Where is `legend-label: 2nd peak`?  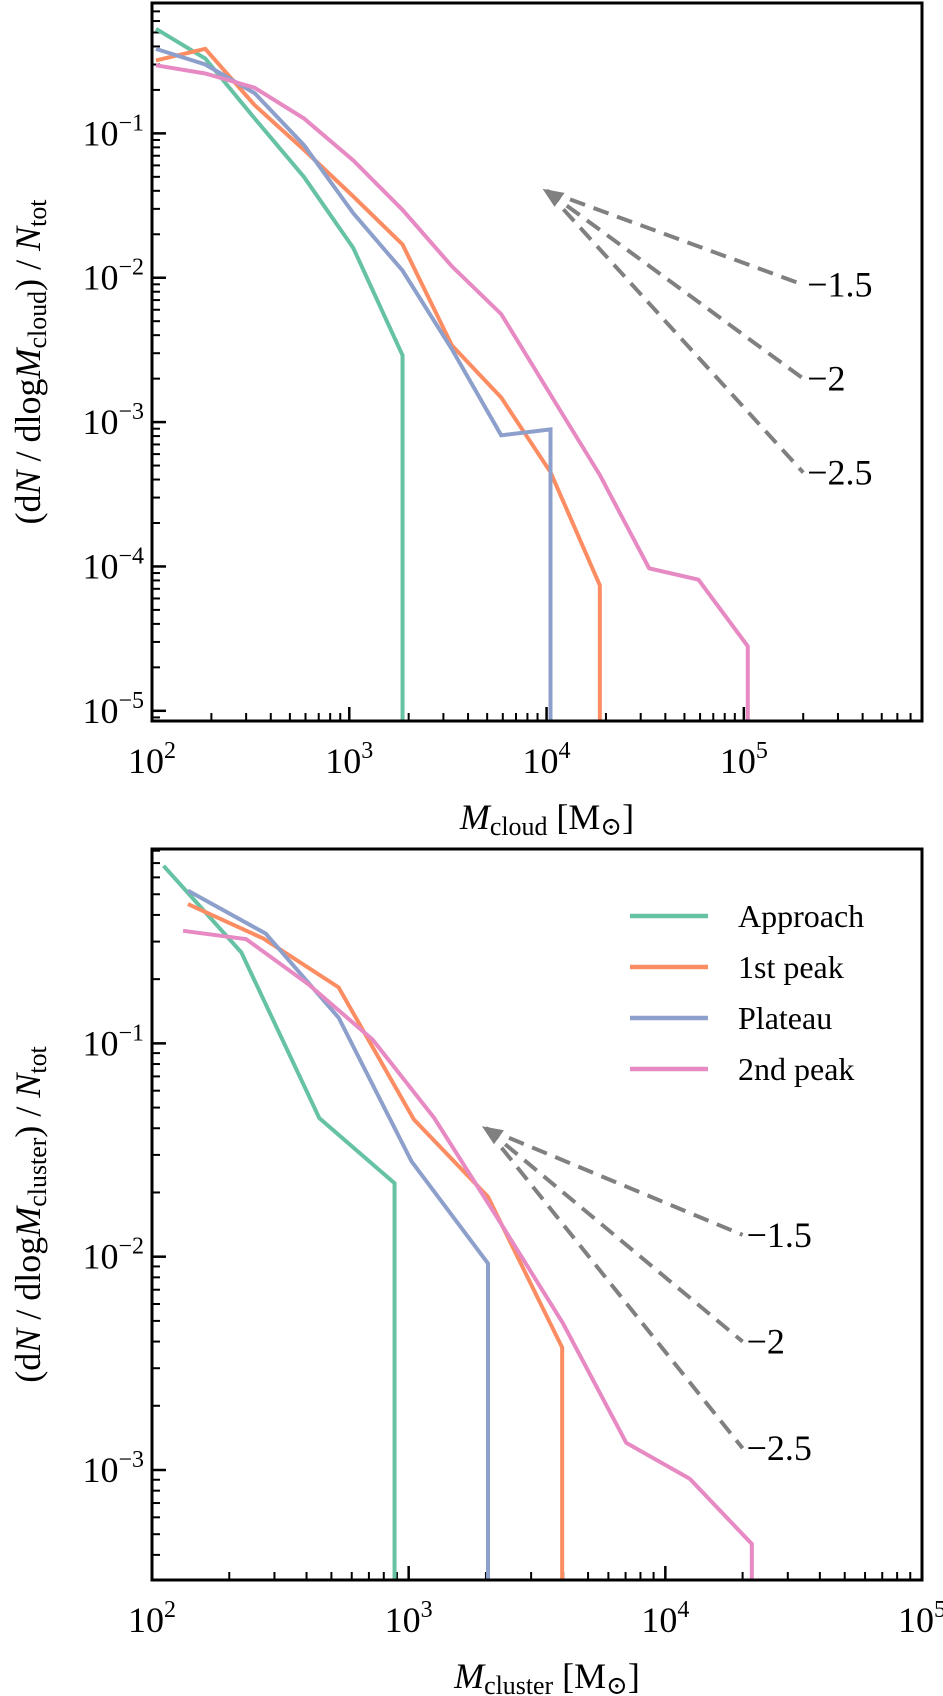
legend-label: 2nd peak is located at coordinates (796, 1069).